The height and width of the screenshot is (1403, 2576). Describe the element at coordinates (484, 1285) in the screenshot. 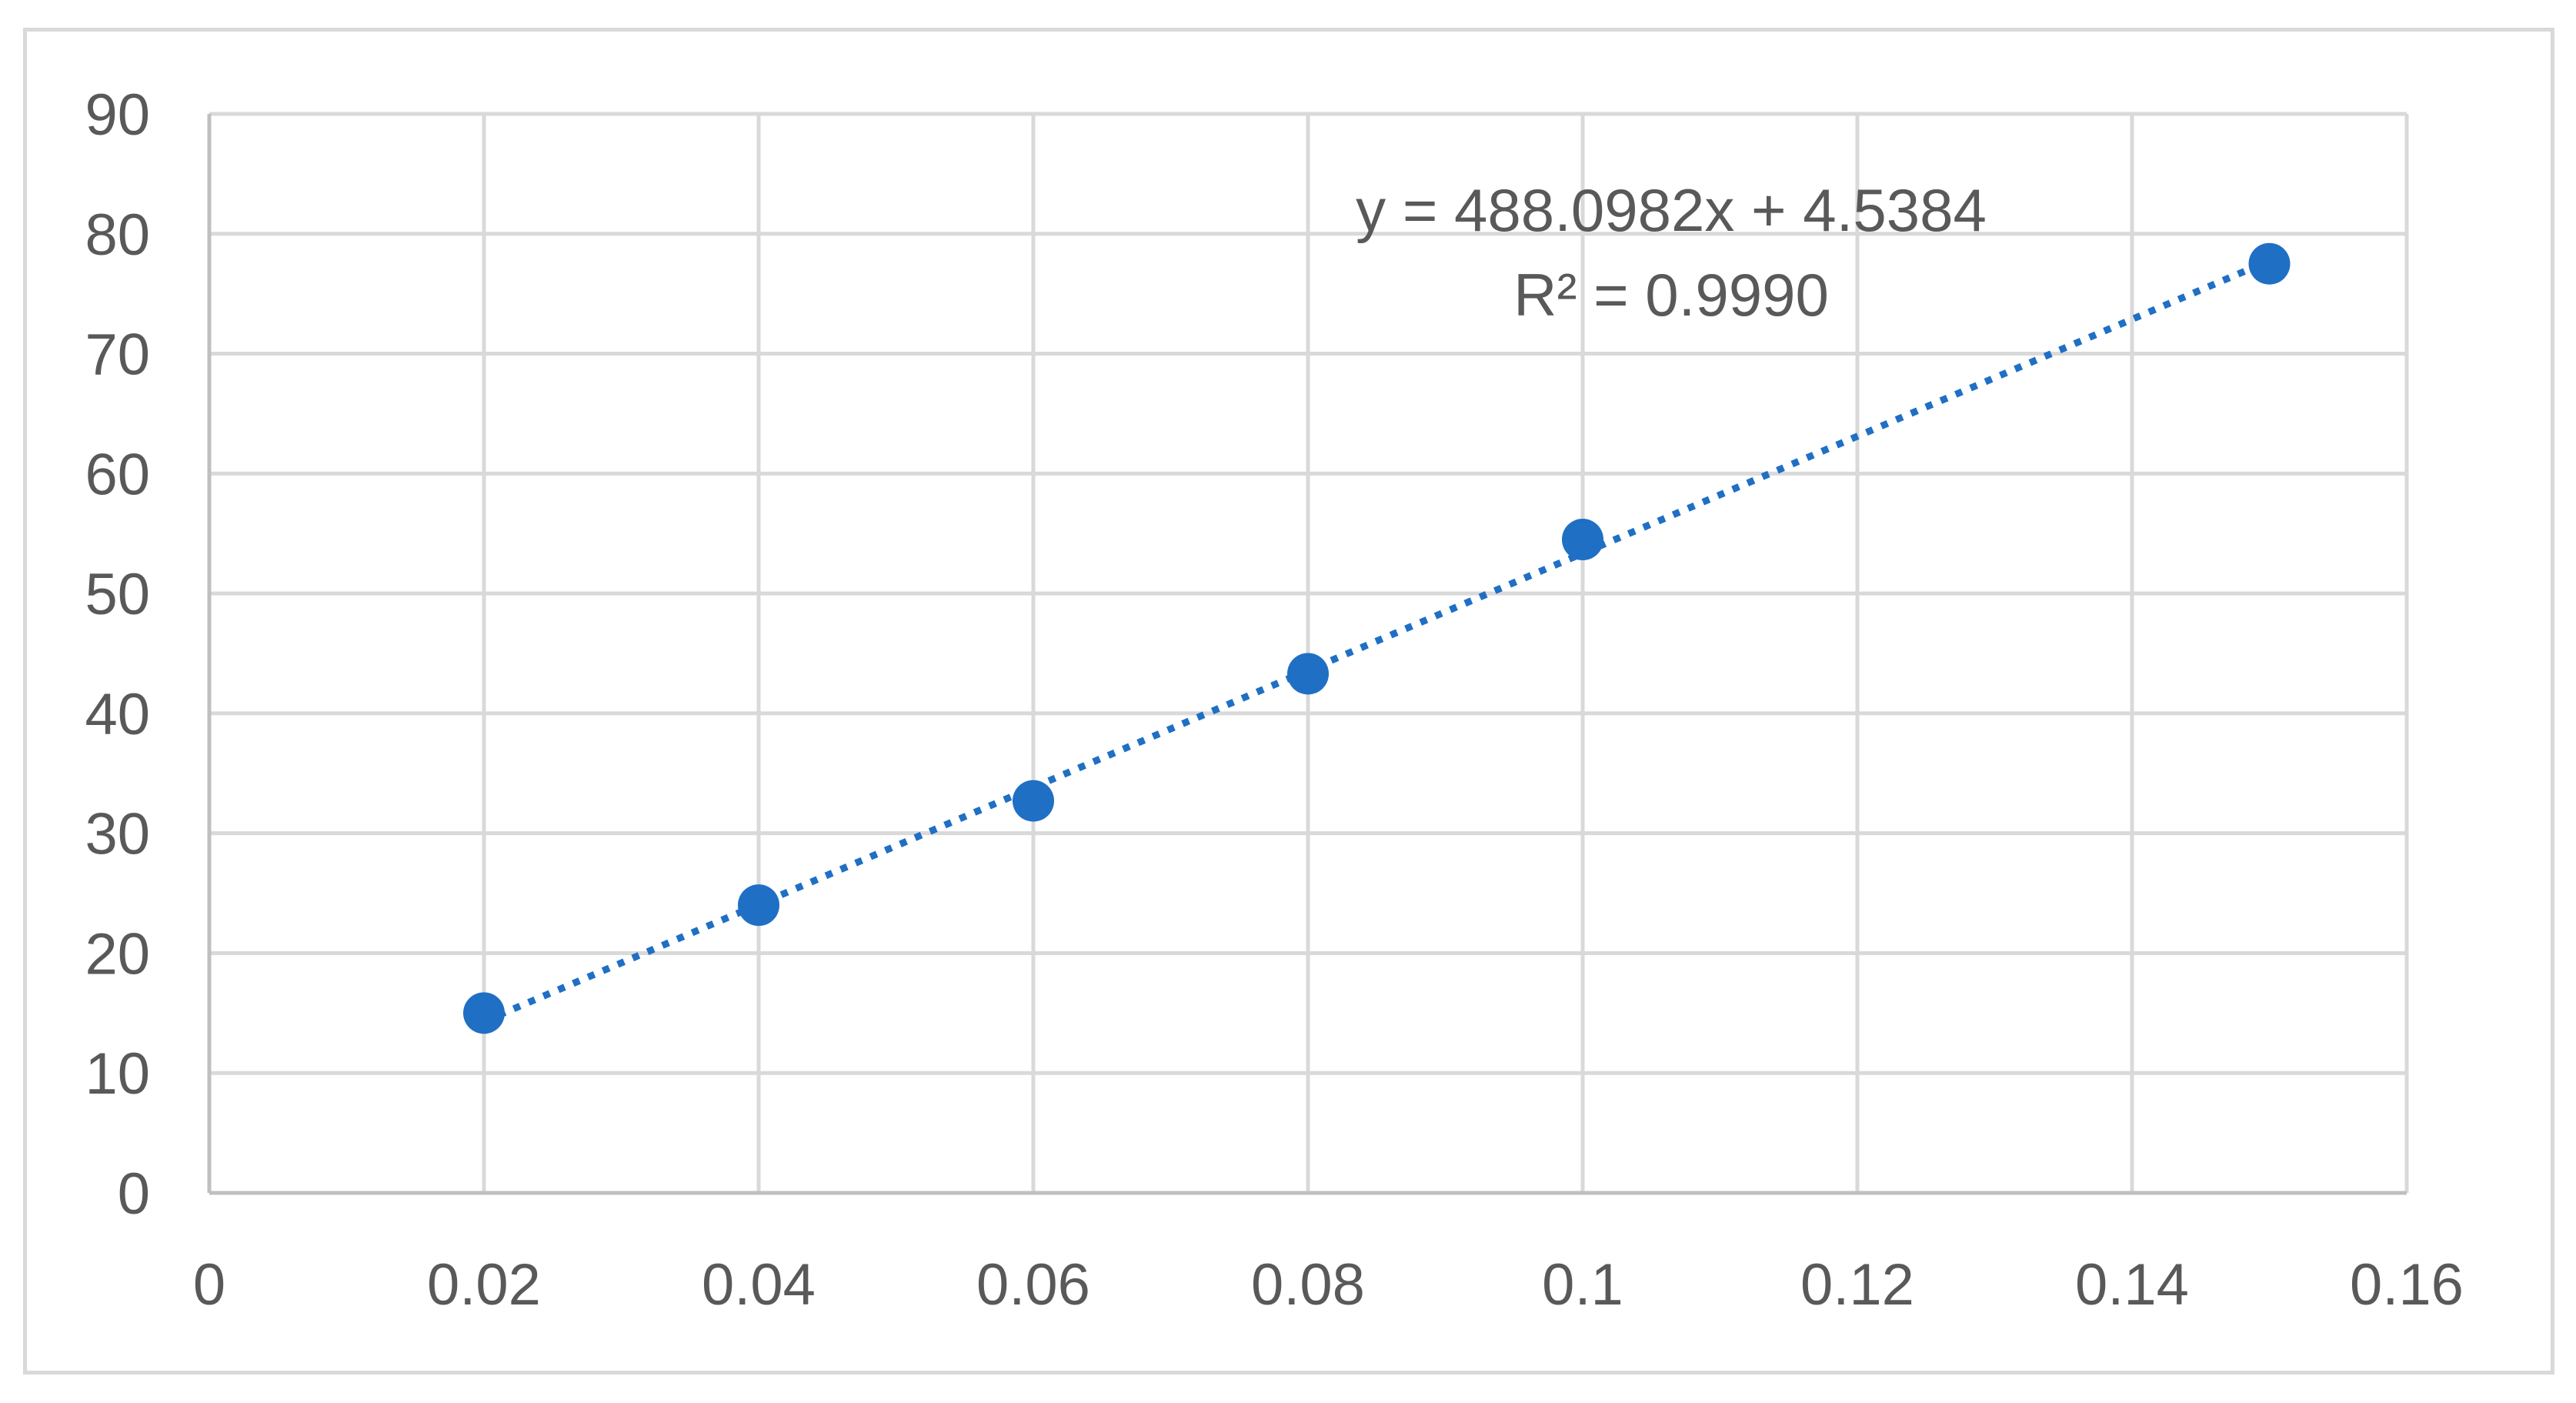

I see `x-tick-label: 0.02` at that location.